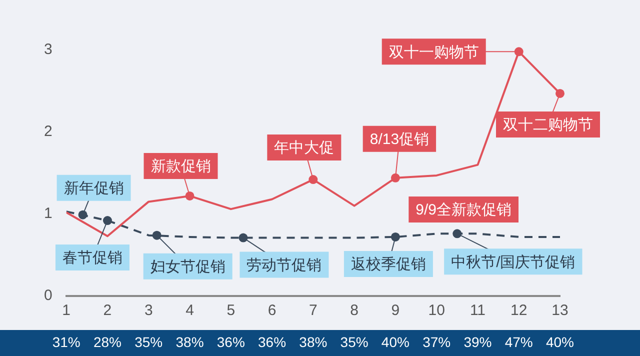 The height and width of the screenshot is (356, 640). Describe the element at coordinates (560, 311) in the screenshot. I see `x-tick-label: 13` at that location.